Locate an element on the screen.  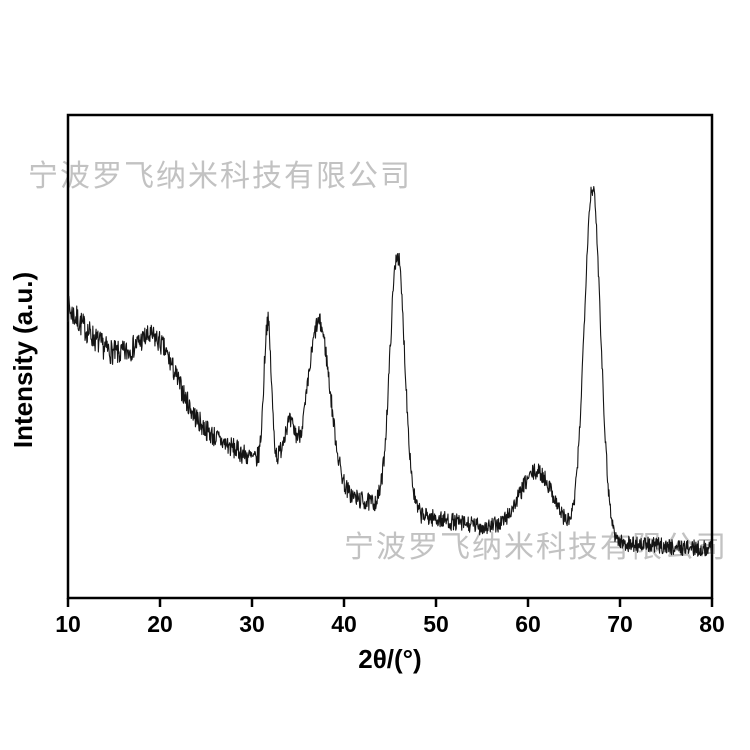
watermark-top: 宁波罗飞纳米科技有限公司 is located at coordinates (220, 176).